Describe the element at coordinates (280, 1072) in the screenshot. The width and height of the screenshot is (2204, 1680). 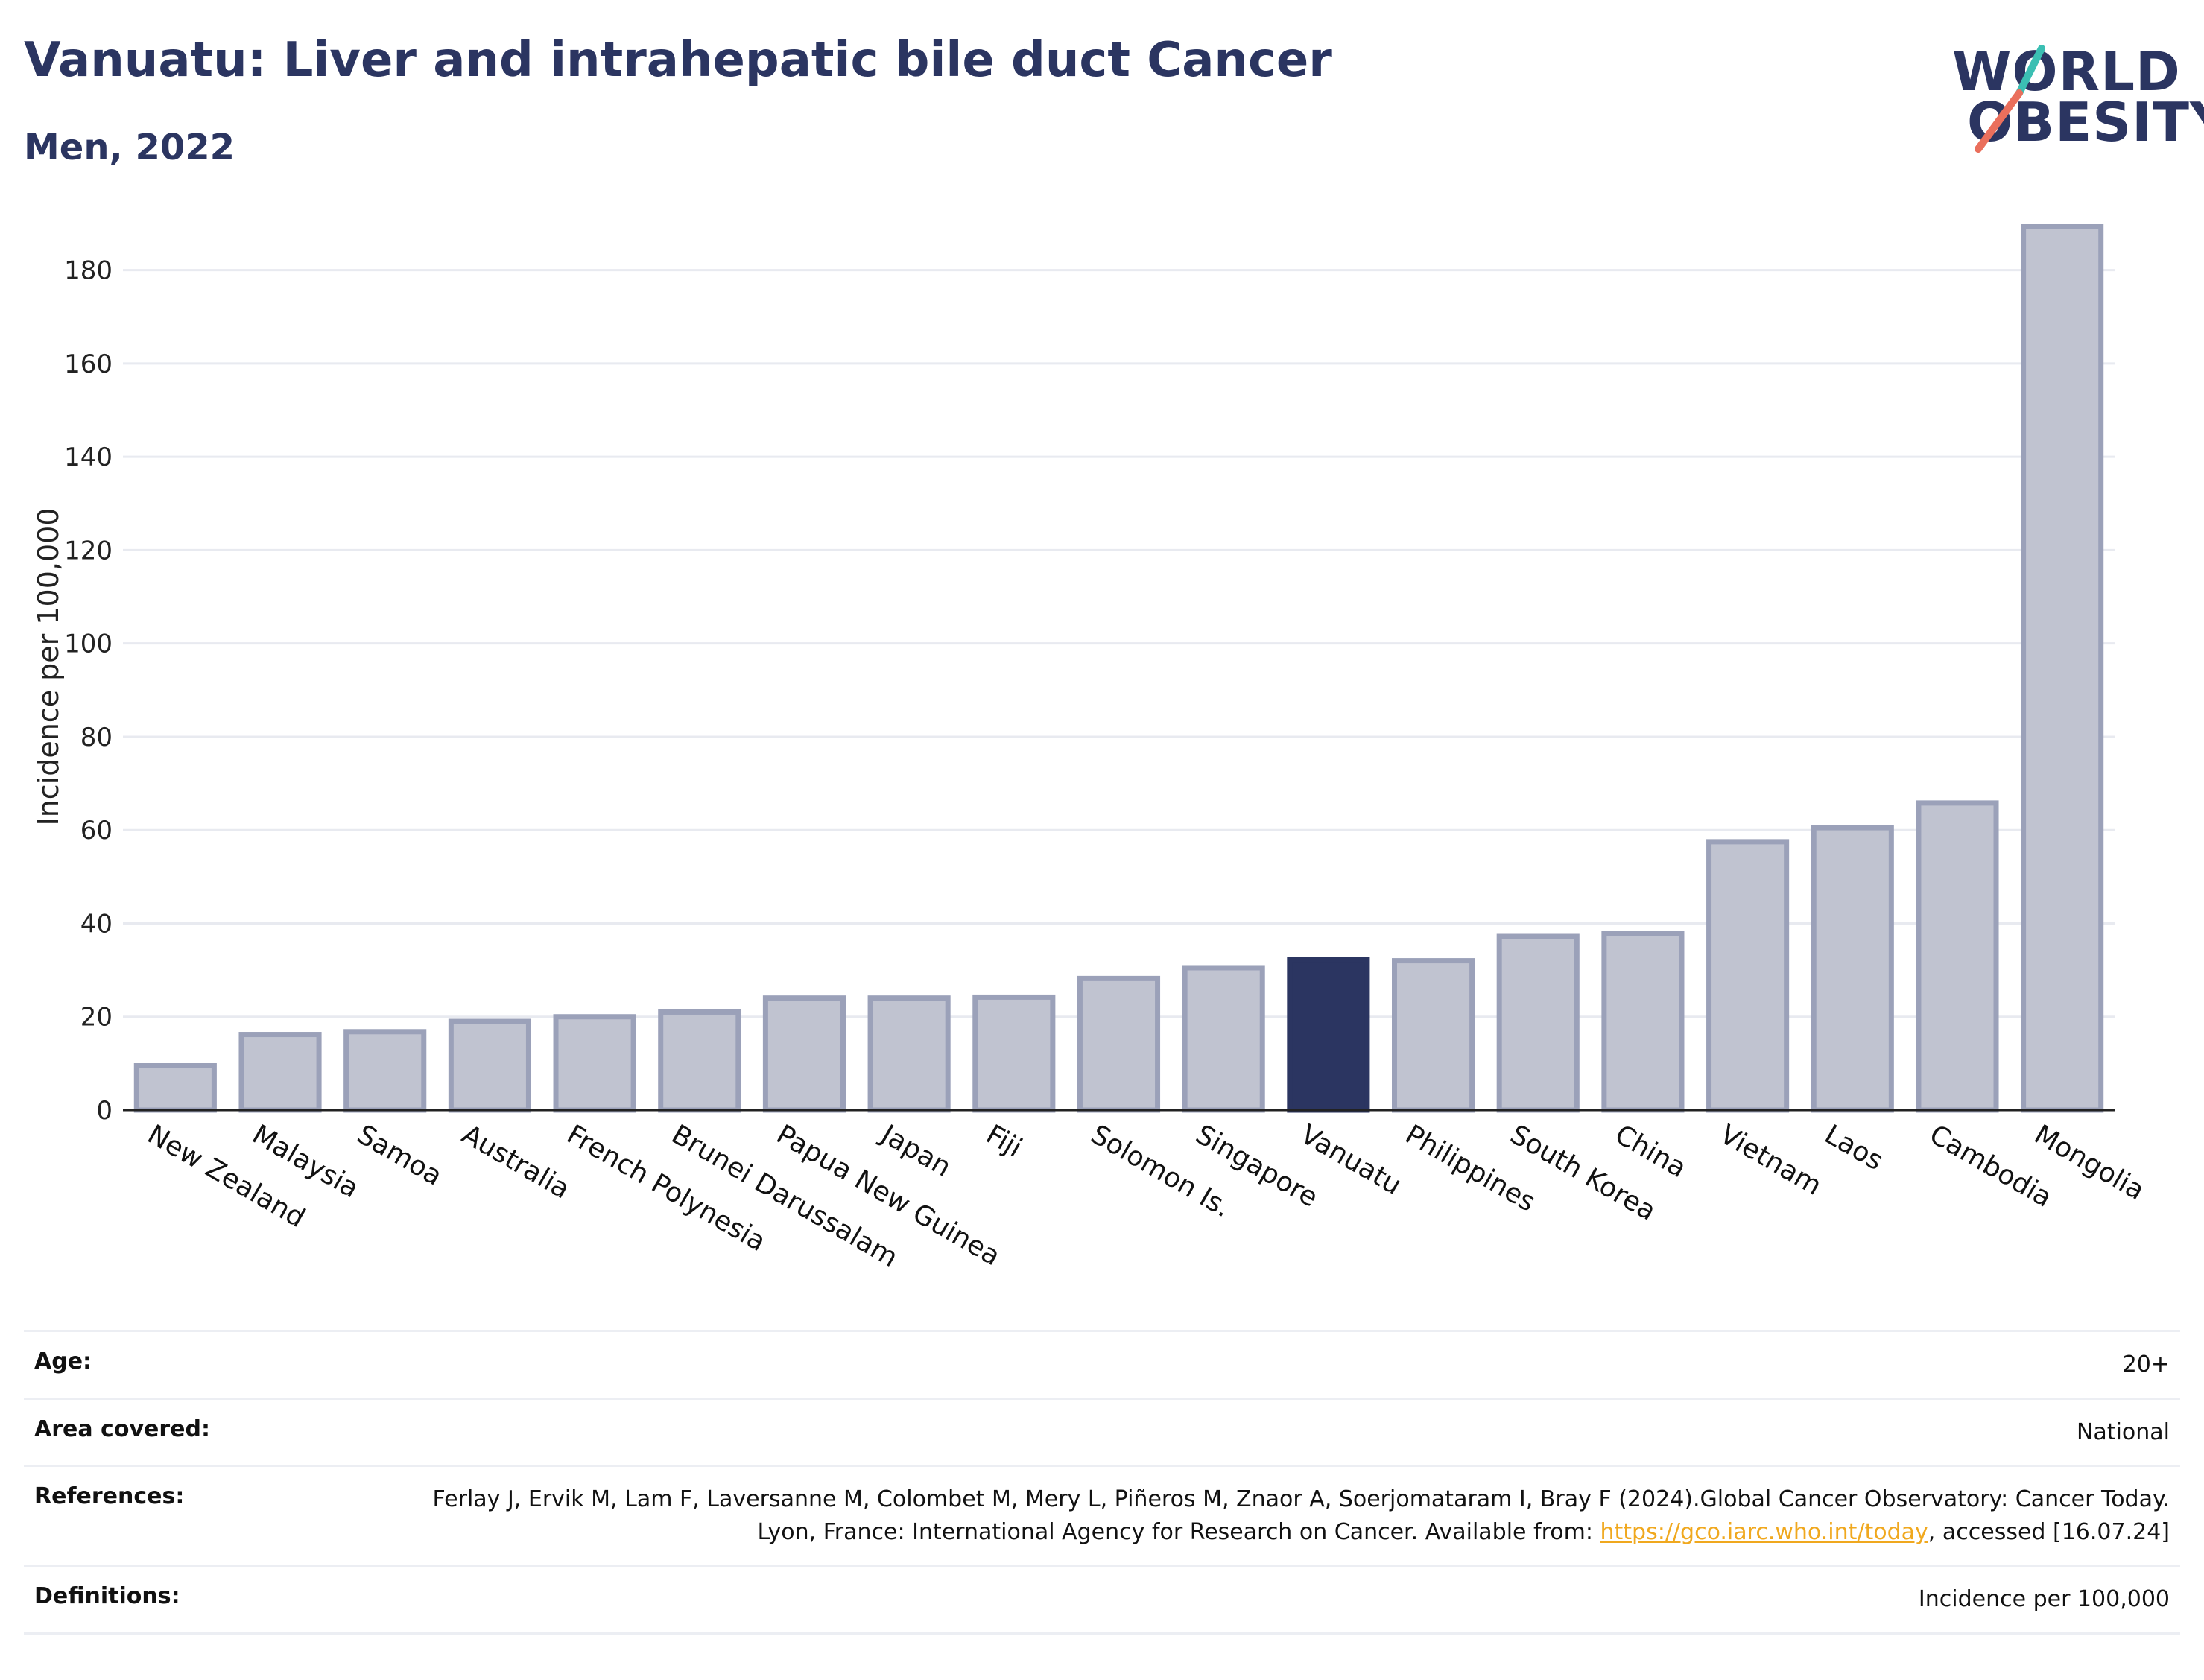
I see `bar-malaysia` at that location.